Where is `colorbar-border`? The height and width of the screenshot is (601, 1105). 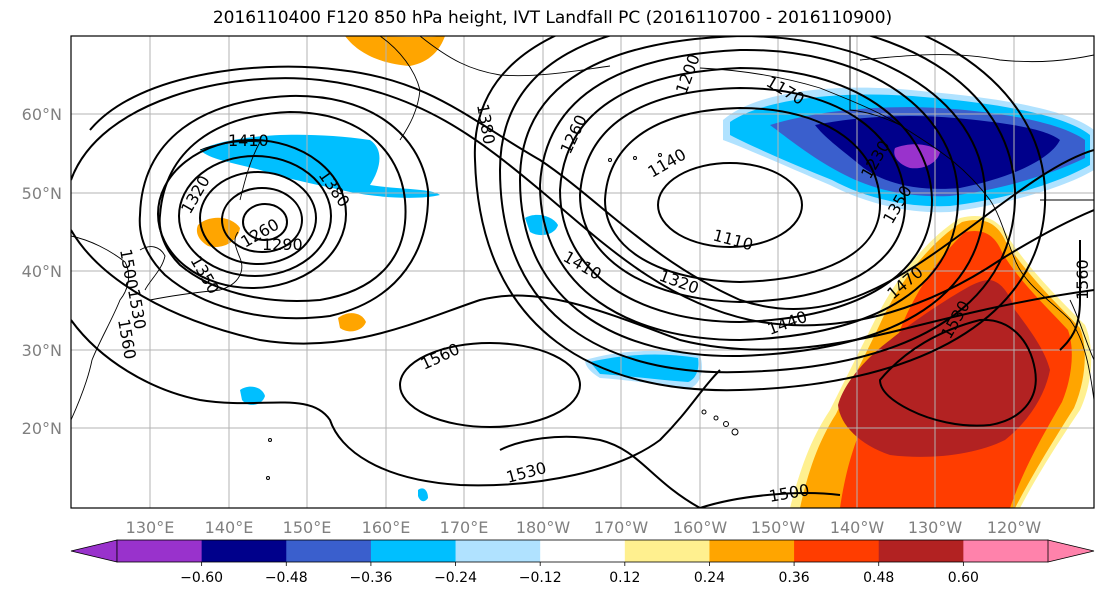
colorbar-border is located at coordinates (582, 551).